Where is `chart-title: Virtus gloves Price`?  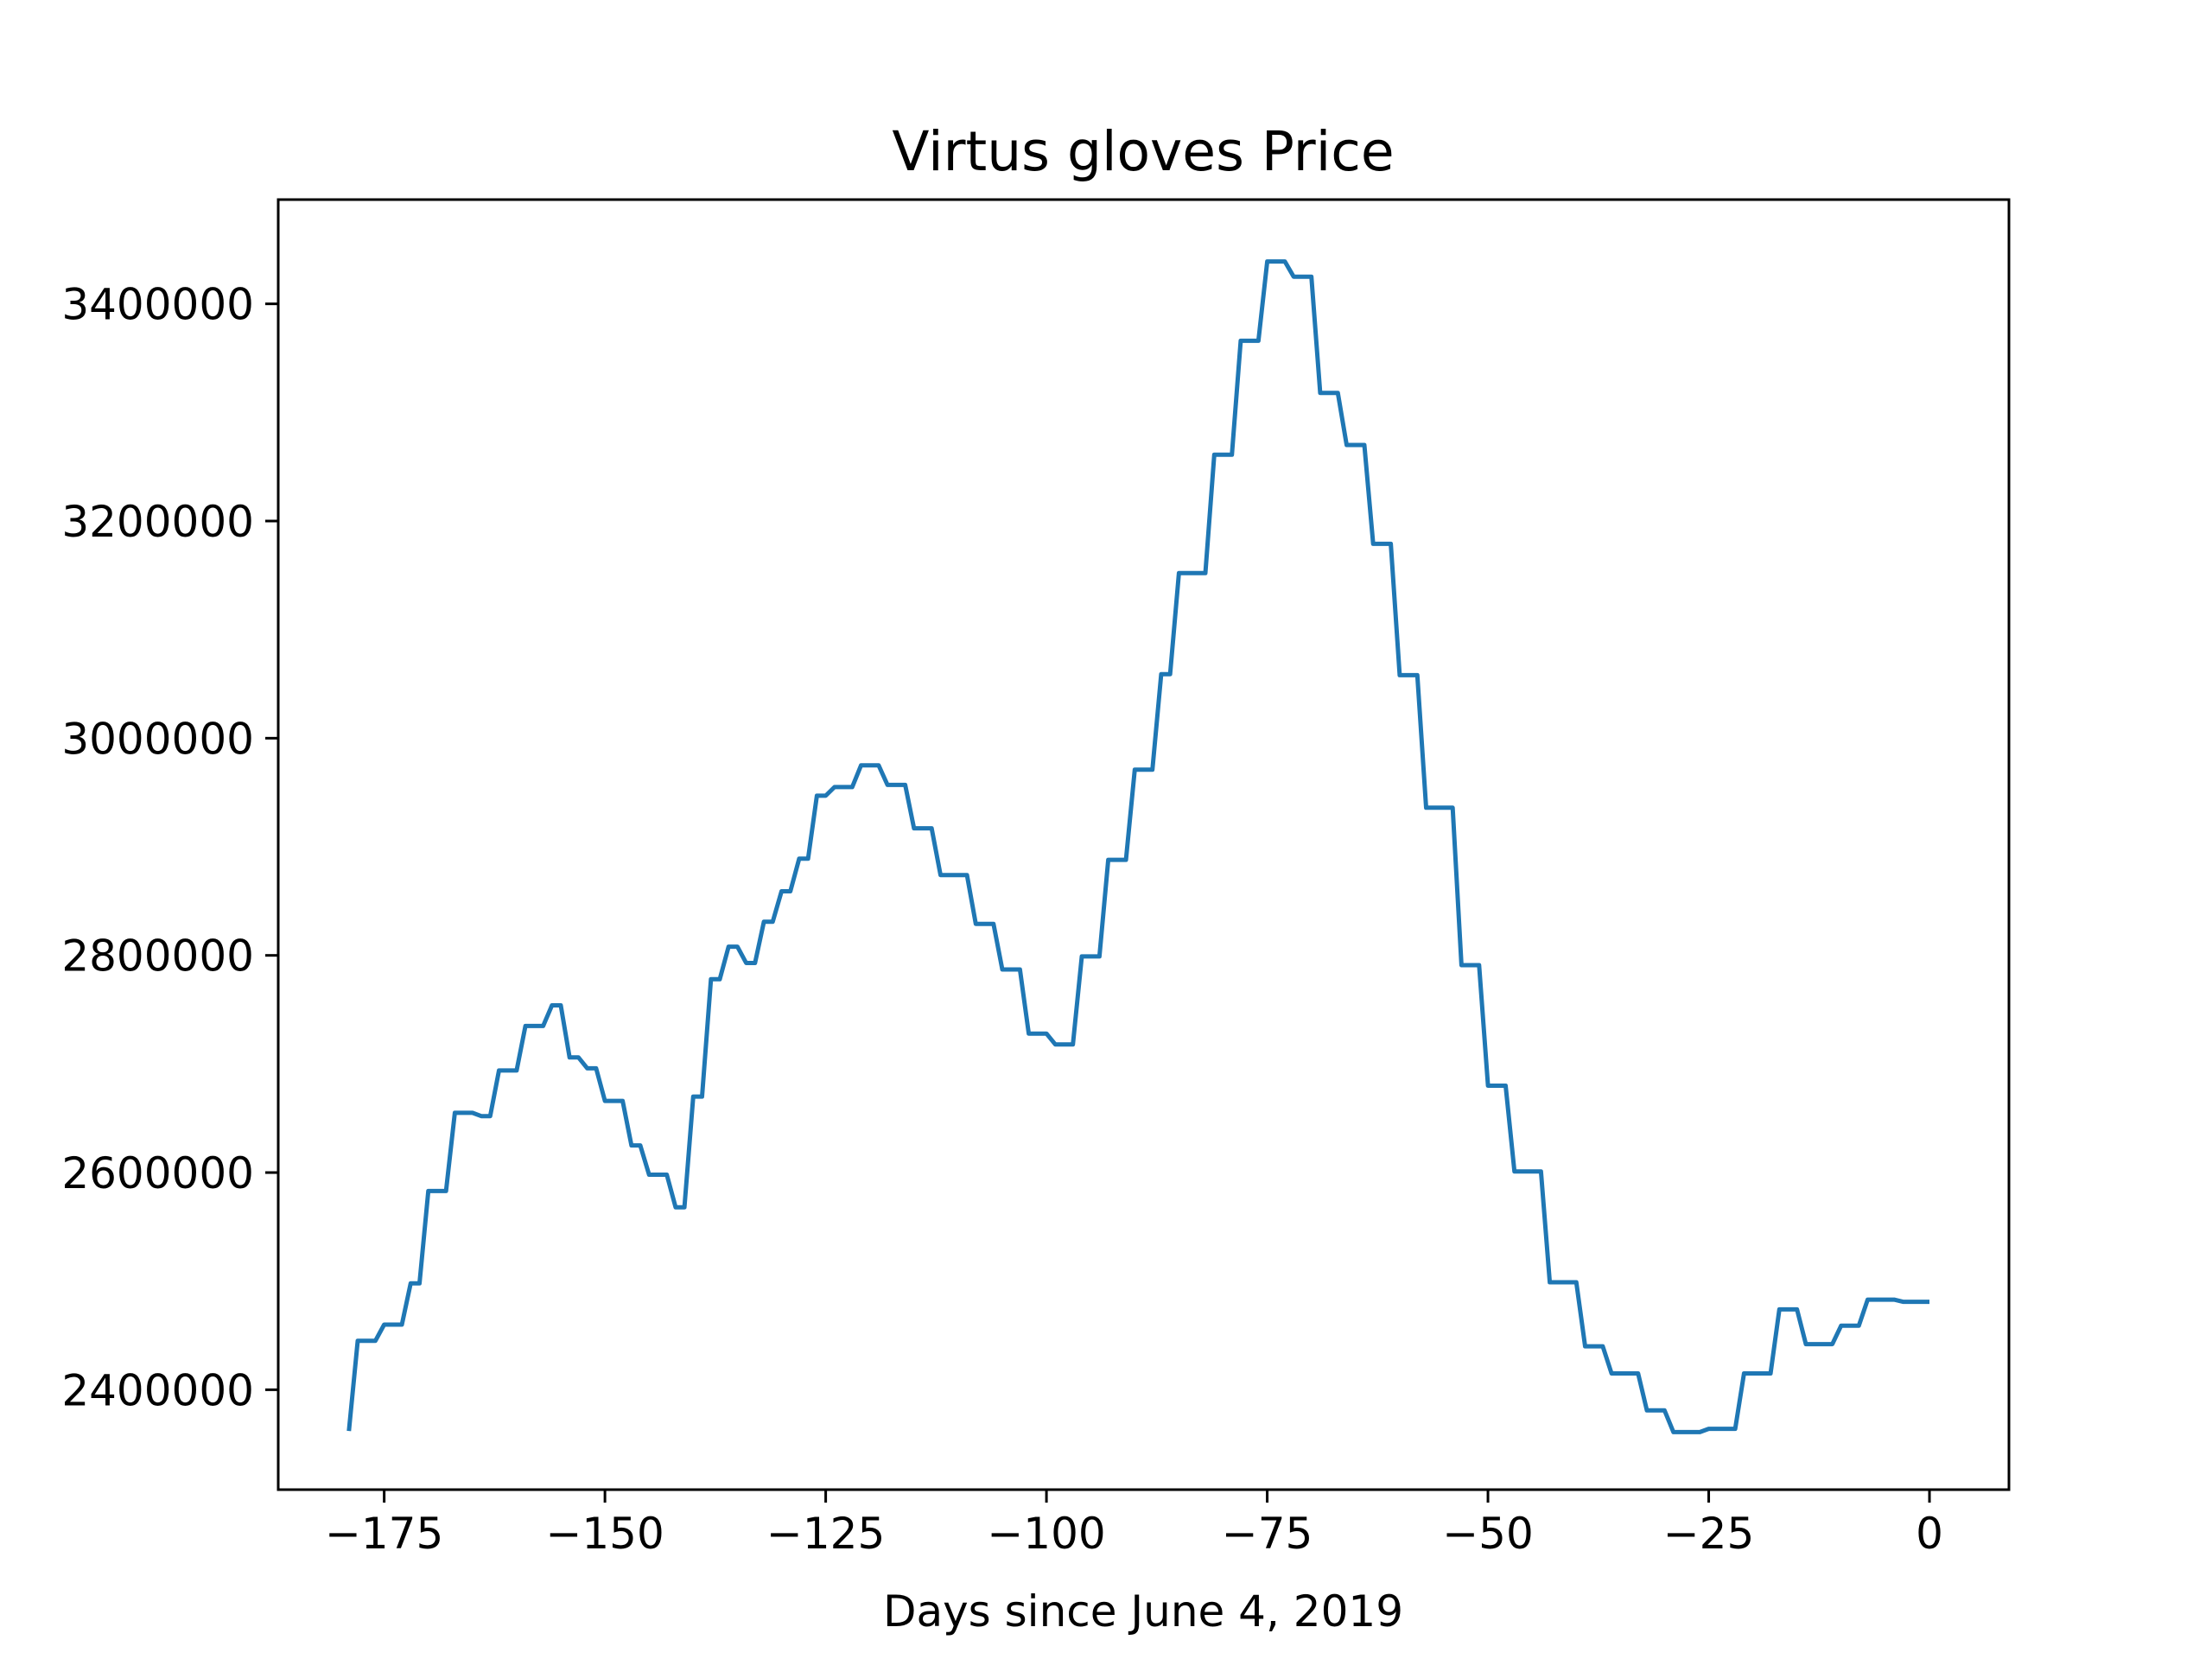
chart-title: Virtus gloves Price is located at coordinates (1143, 151).